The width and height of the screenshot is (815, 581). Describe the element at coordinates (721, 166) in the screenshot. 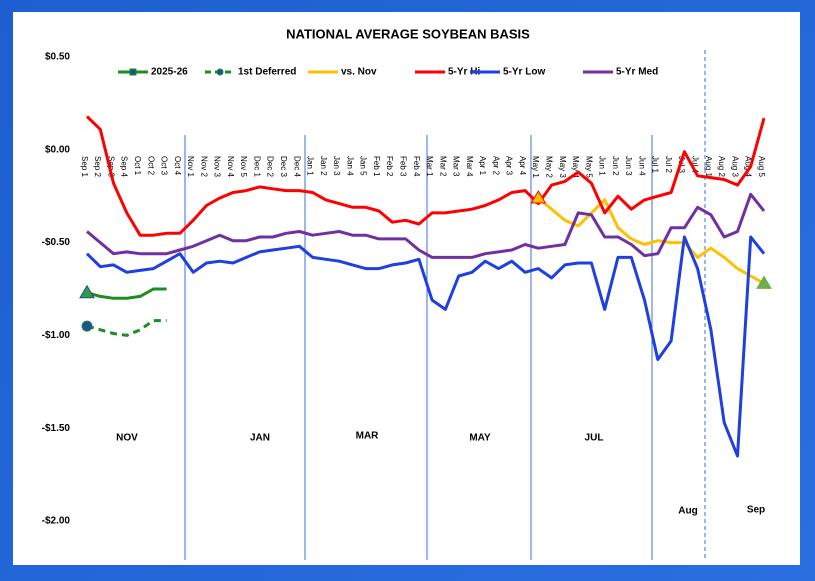

I see `x-tick-label: Aug 2` at that location.